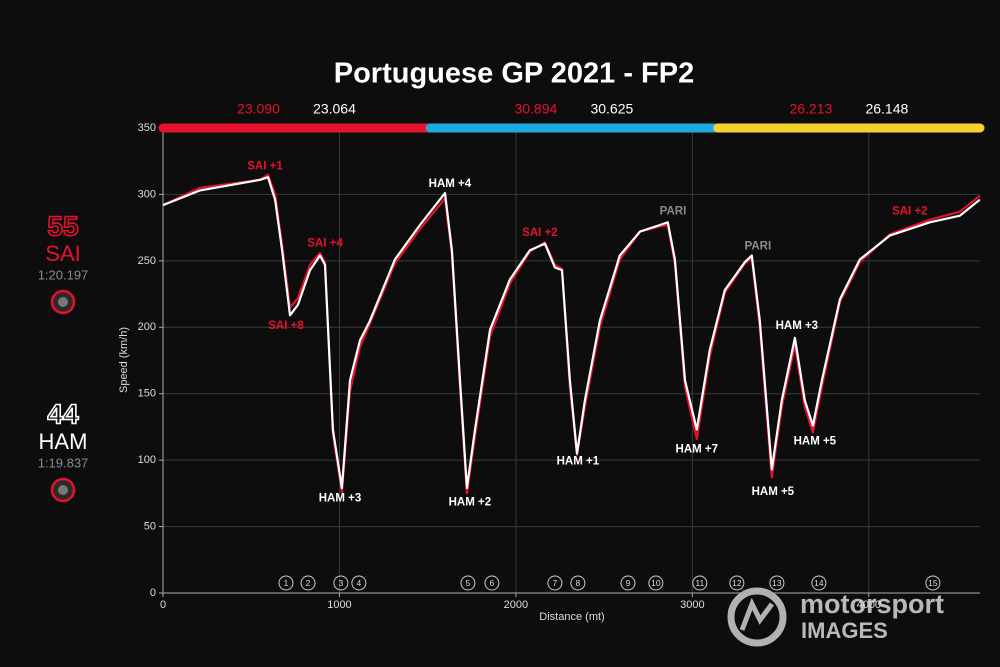  I want to click on turn-label: 5, so click(468, 583).